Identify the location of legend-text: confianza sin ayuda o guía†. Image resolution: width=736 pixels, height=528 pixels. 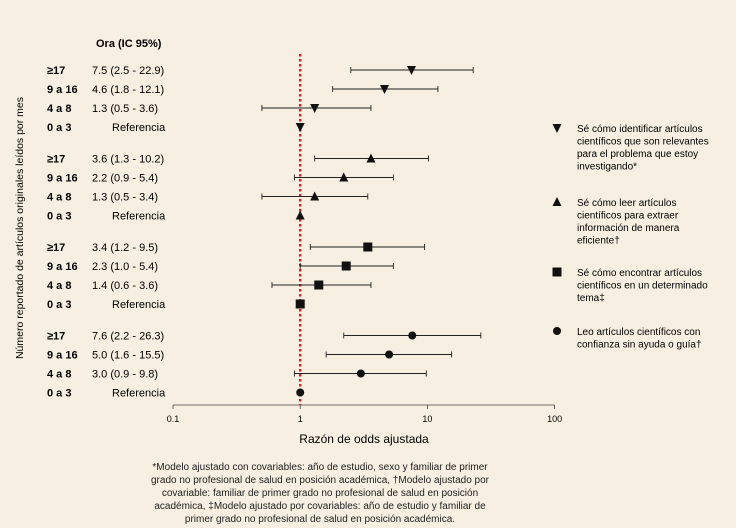
(639, 345).